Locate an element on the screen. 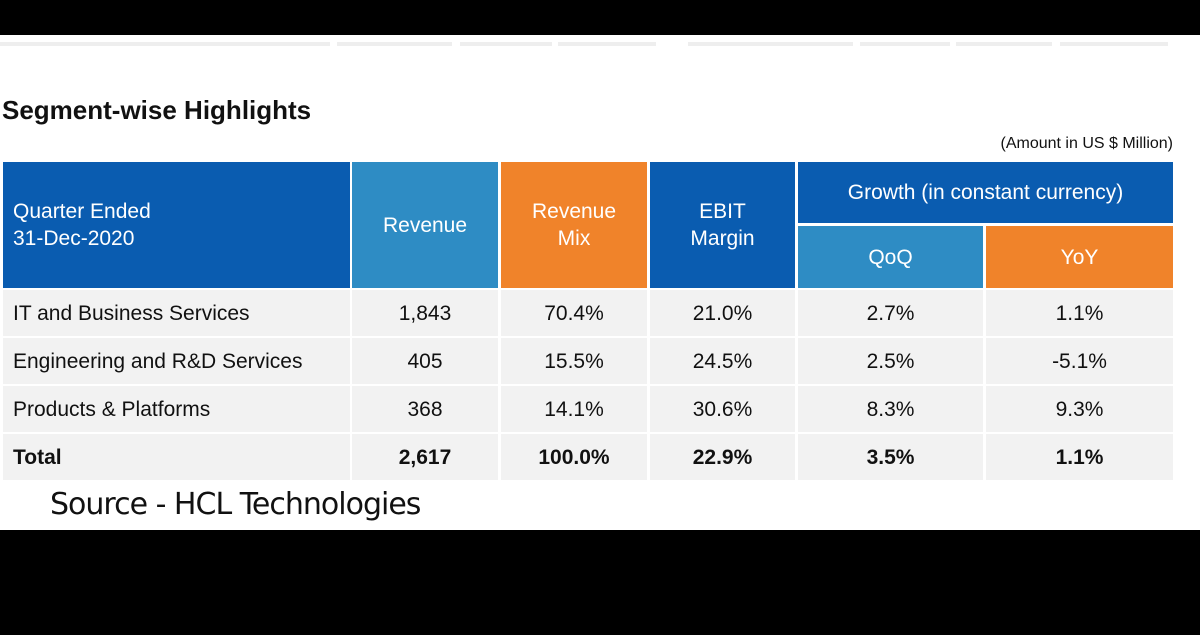 This screenshot has width=1200, height=635. table-cell: 15.5% is located at coordinates (574, 361).